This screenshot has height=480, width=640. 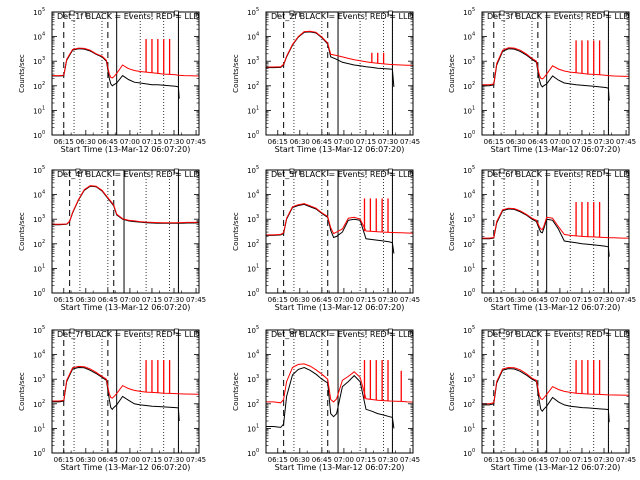 What do you see at coordinates (130, 300) in the screenshot?
I see `x-tick-label: 07:00` at bounding box center [130, 300].